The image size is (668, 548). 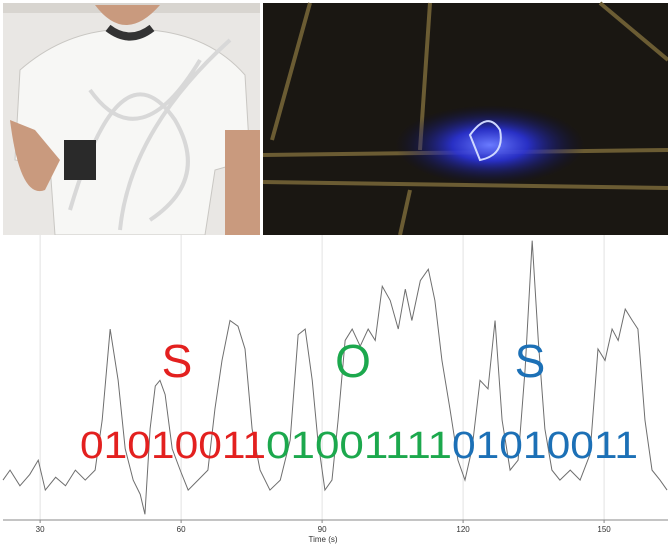 What do you see at coordinates (353, 361) in the screenshot?
I see `annotation: O` at bounding box center [353, 361].